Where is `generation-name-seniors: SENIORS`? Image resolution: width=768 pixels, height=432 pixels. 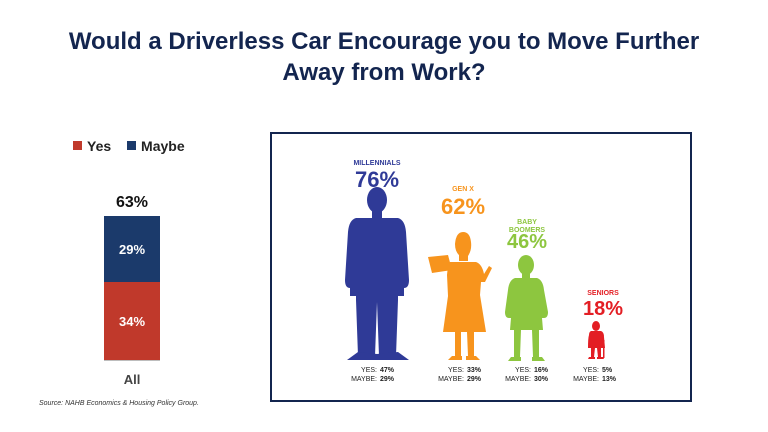
generation-name-seniors: SENIORS is located at coordinates (603, 294).